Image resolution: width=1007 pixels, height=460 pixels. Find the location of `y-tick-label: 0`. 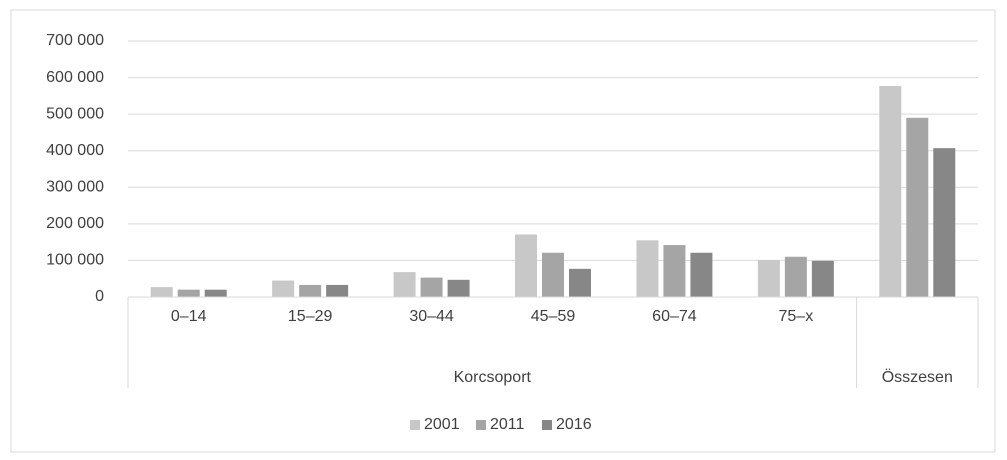

y-tick-label: 0 is located at coordinates (99, 296).